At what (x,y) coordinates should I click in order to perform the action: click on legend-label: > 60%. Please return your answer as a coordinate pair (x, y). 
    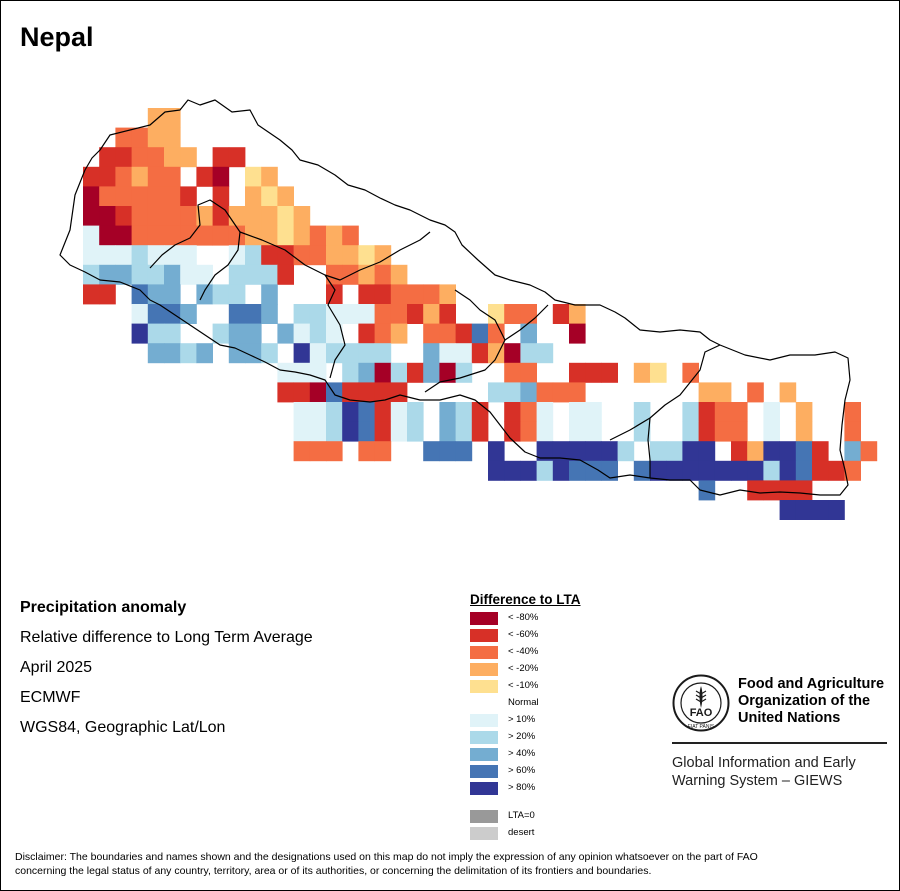
    Looking at the image, I should click on (522, 770).